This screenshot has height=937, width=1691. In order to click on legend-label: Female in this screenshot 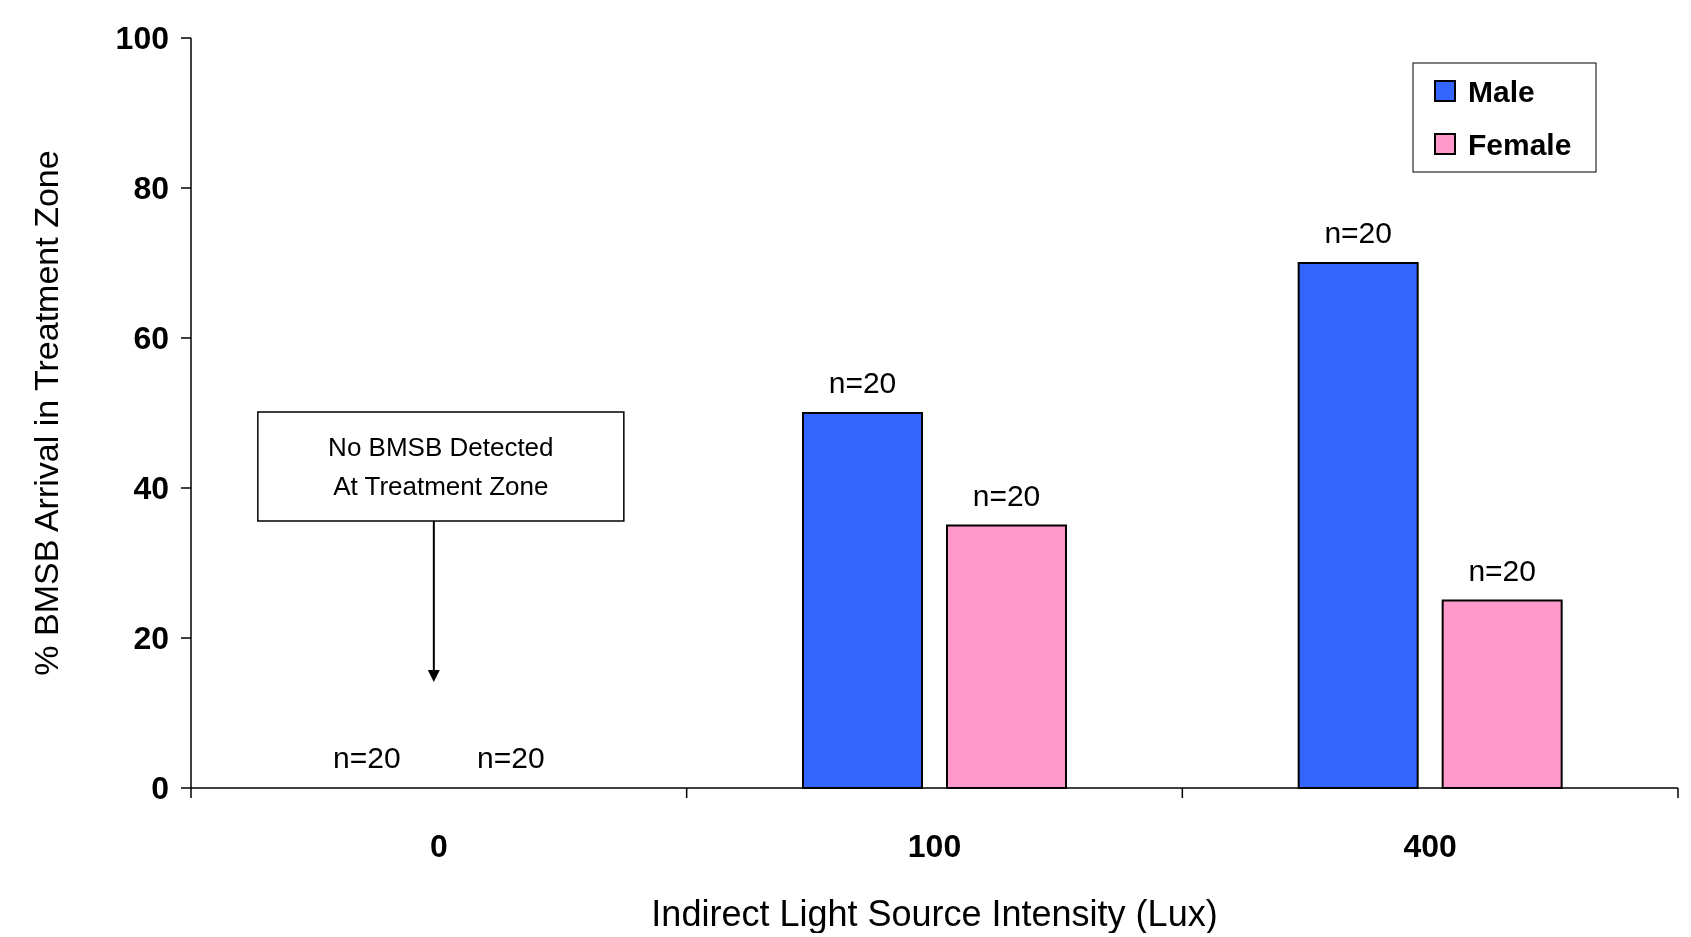, I will do `click(1520, 144)`.